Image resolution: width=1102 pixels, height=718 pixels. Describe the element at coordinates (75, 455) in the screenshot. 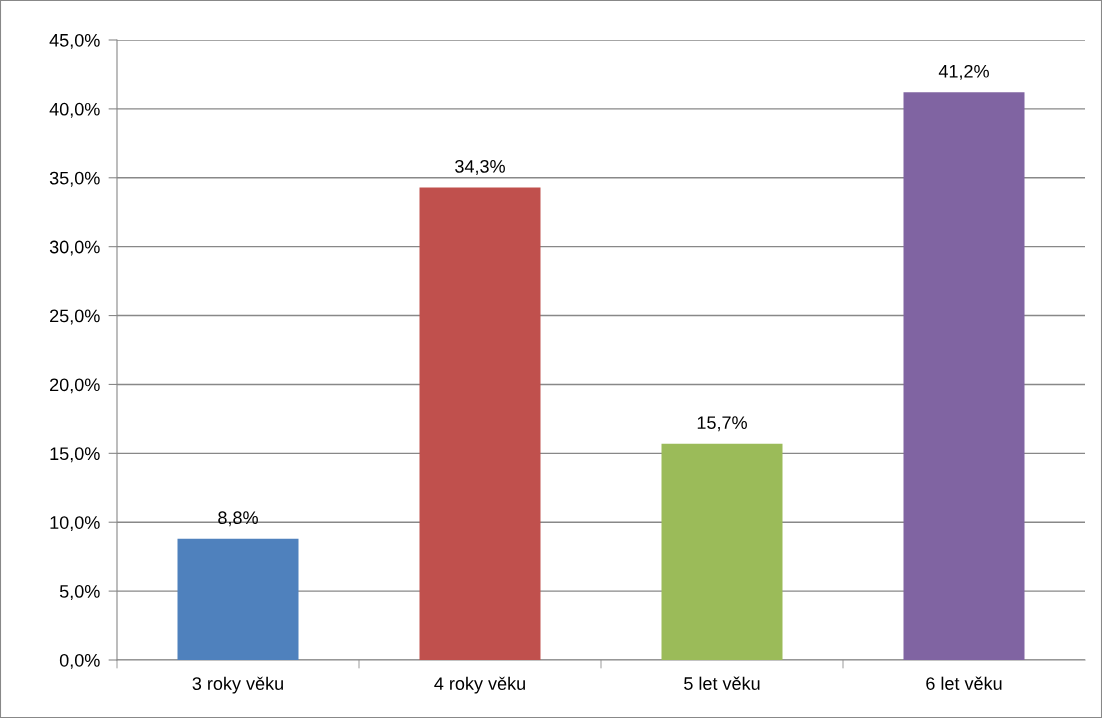

I see `y-tick-label: 15,0%` at that location.